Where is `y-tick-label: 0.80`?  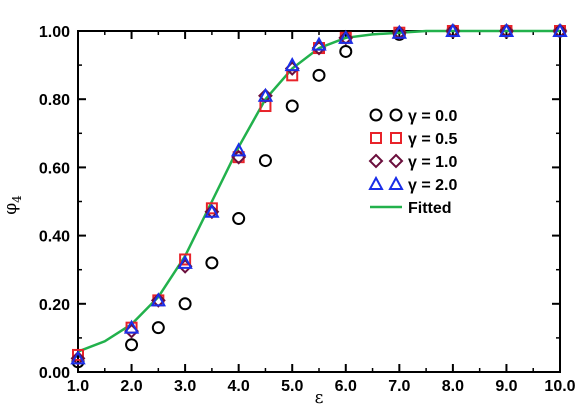
y-tick-label: 0.80 is located at coordinates (54, 100).